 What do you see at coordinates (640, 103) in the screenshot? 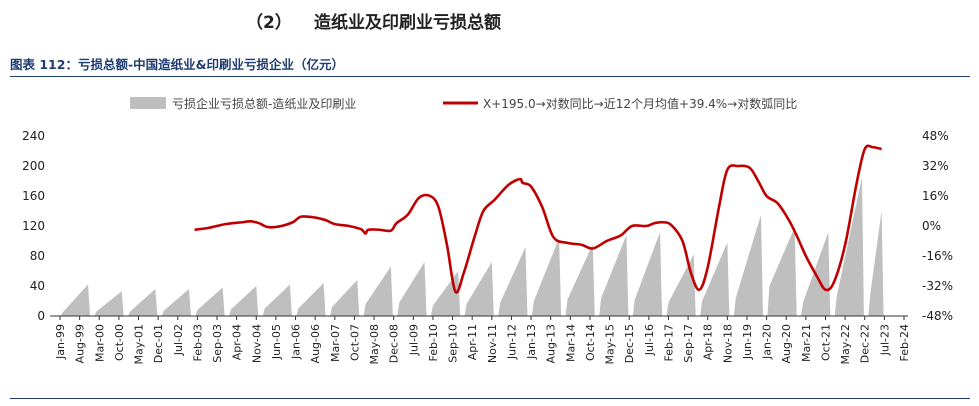
I see `legend-line-label: X+195.0→对数同比→近12个月均值+39.4%→对数弧同比` at bounding box center [640, 103].